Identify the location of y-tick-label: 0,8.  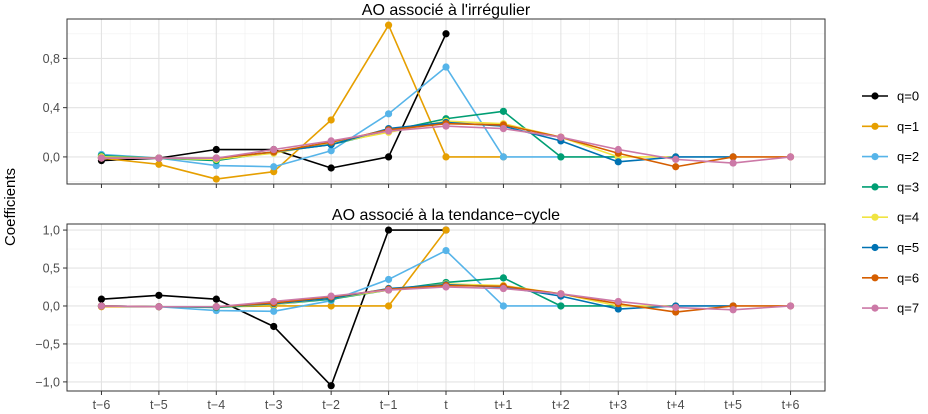
(51, 59).